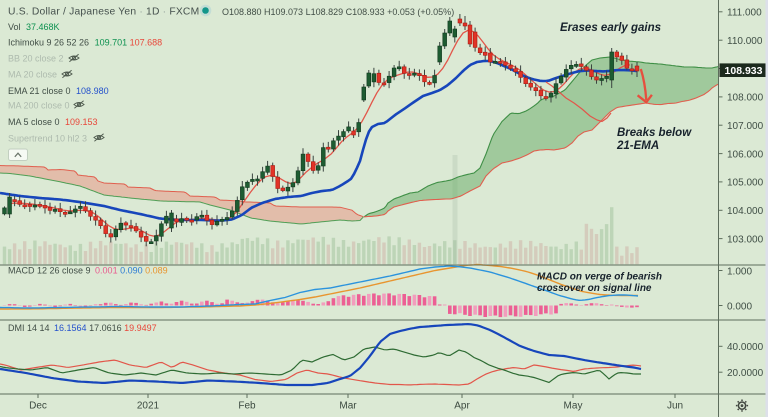  I want to click on svg-text: 1.000, so click(739, 271).